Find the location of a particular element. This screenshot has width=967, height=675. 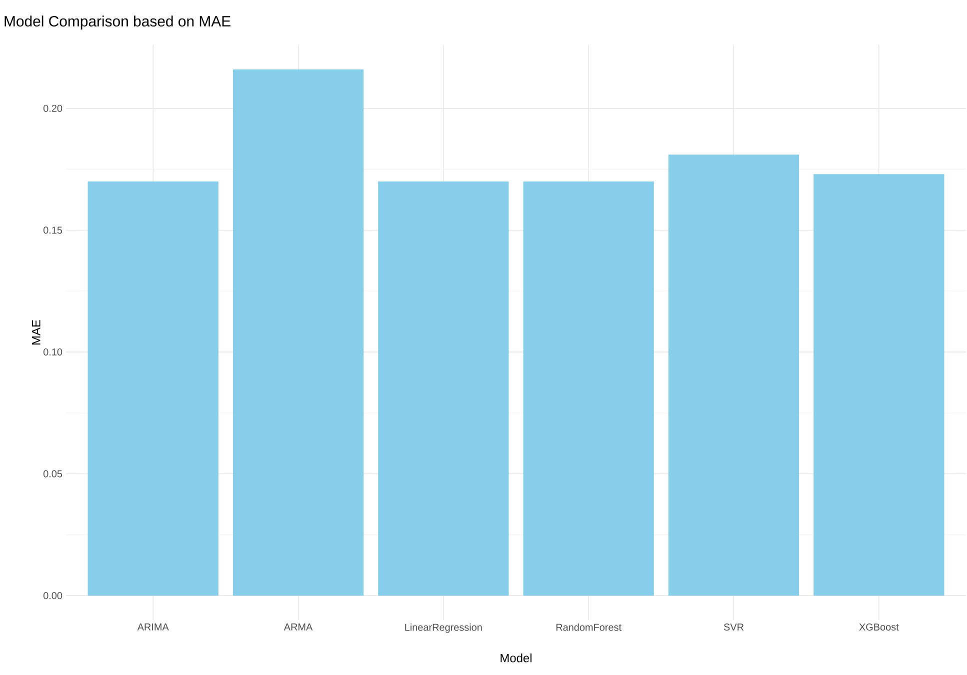

x-tick-label: LinearRegression is located at coordinates (443, 628).